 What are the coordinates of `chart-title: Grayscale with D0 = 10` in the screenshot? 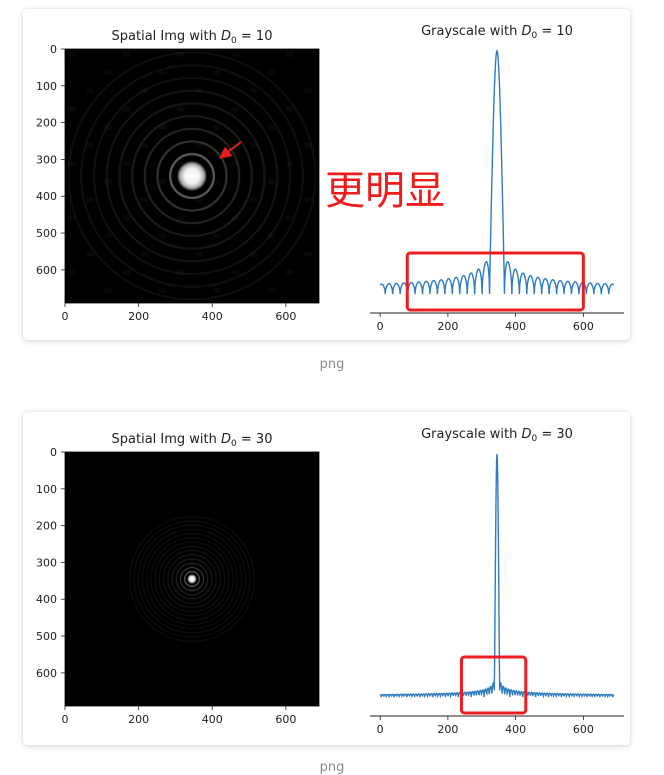 It's located at (497, 32).